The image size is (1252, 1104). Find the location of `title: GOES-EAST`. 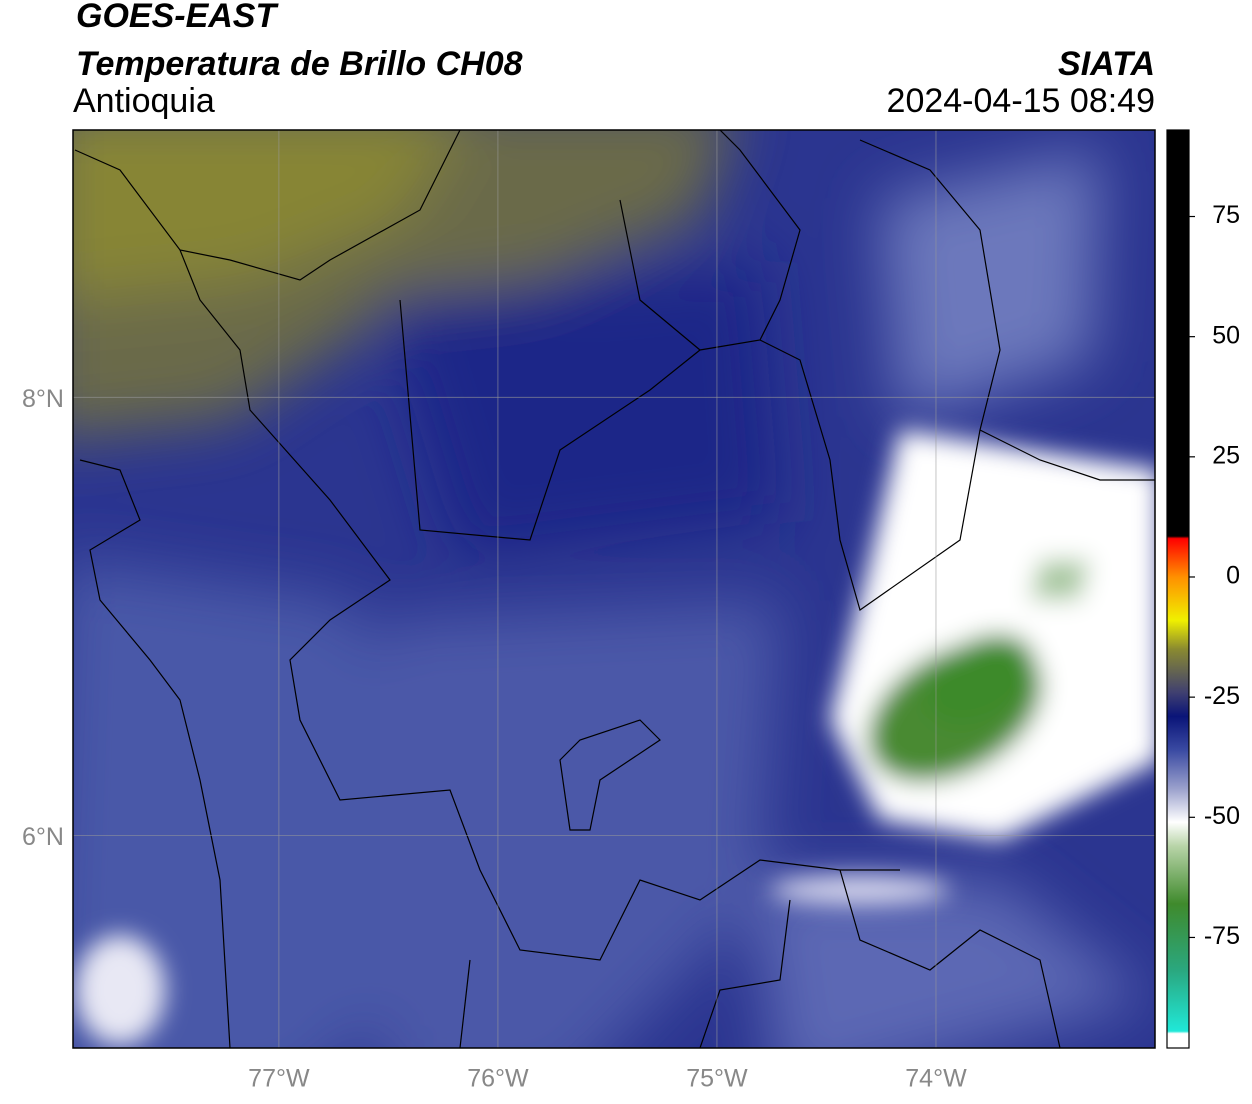

title: GOES-EAST is located at coordinates (177, 17).